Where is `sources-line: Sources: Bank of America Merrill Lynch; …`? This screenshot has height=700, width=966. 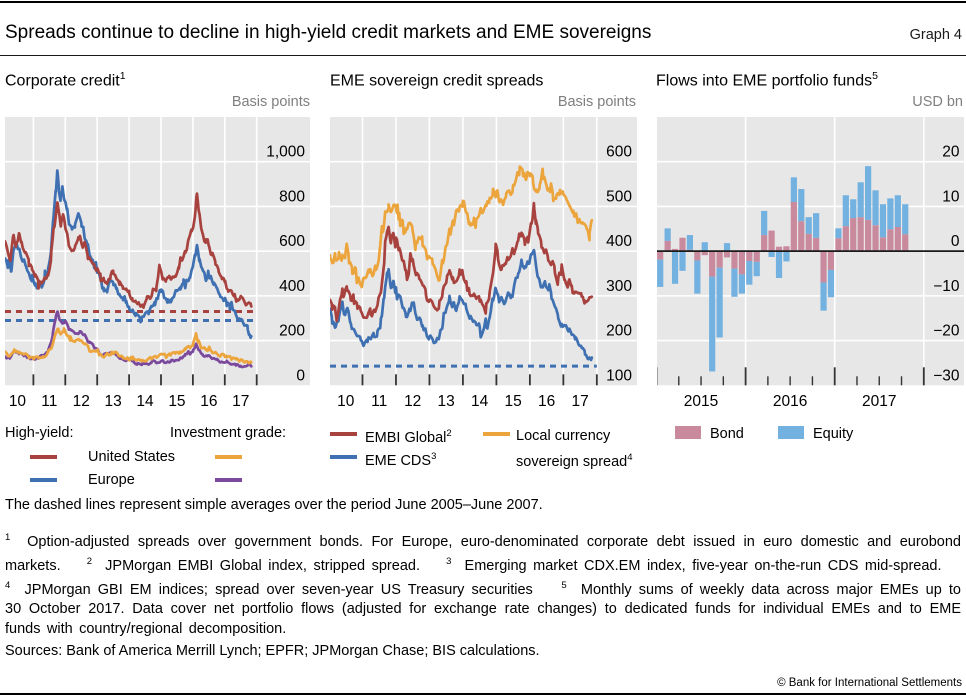
sources-line: Sources: Bank of America Merrill Lynch; … is located at coordinates (272, 651).